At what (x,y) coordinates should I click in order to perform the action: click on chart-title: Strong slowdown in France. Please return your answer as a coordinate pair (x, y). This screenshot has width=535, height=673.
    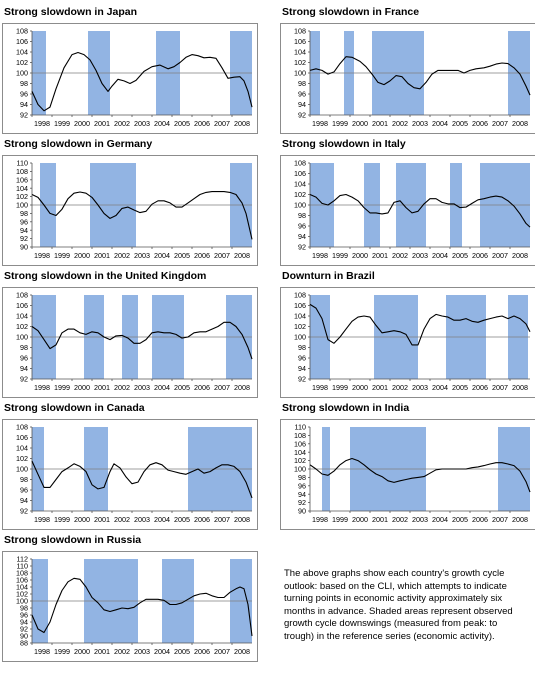
    Looking at the image, I should click on (351, 12).